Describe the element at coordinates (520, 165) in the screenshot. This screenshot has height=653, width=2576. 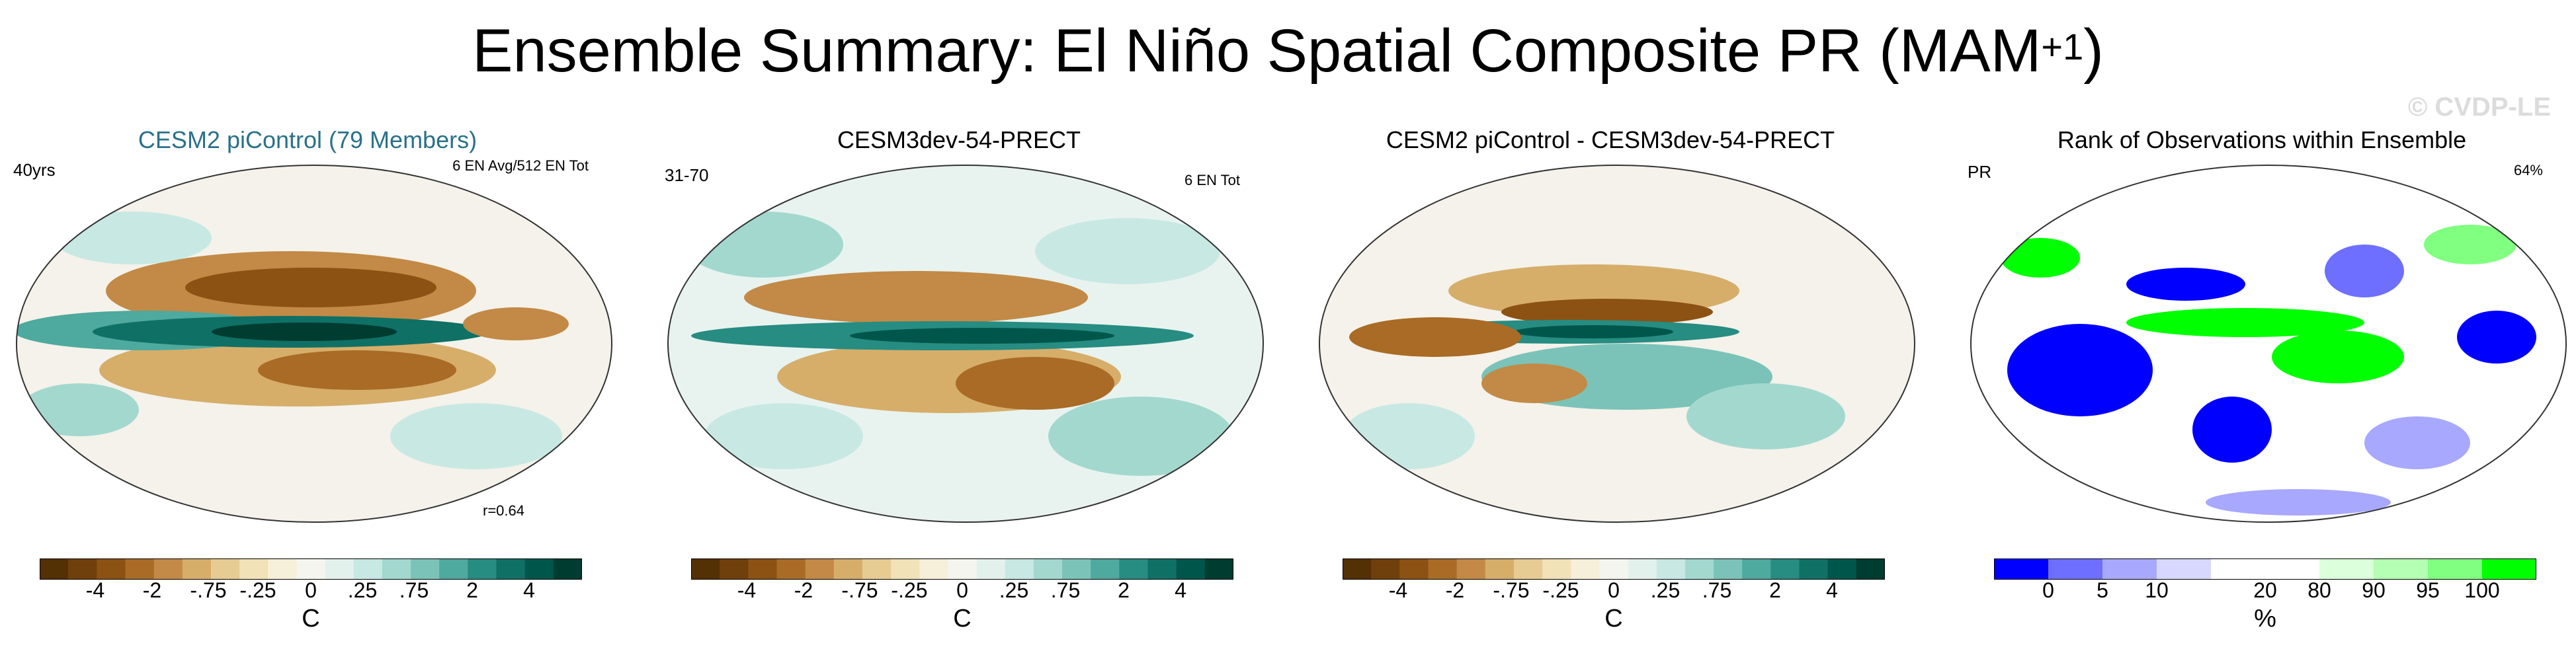
I see `panel-right-label: 6 EN Avg/512 EN Tot` at that location.